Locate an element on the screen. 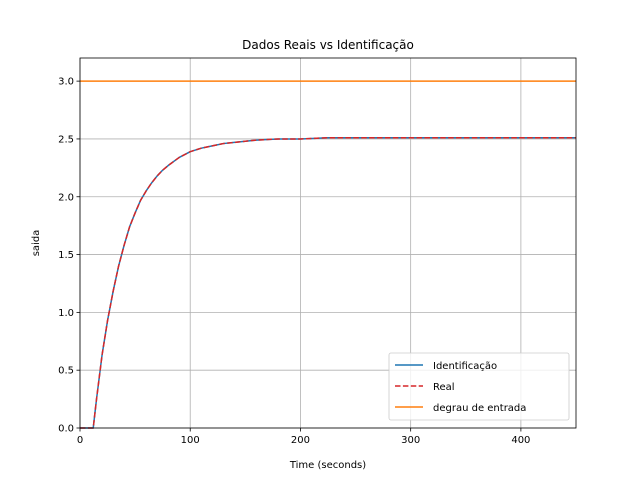 The image size is (640, 480). chart-title: Dados Reais vs Identificação is located at coordinates (328, 45).